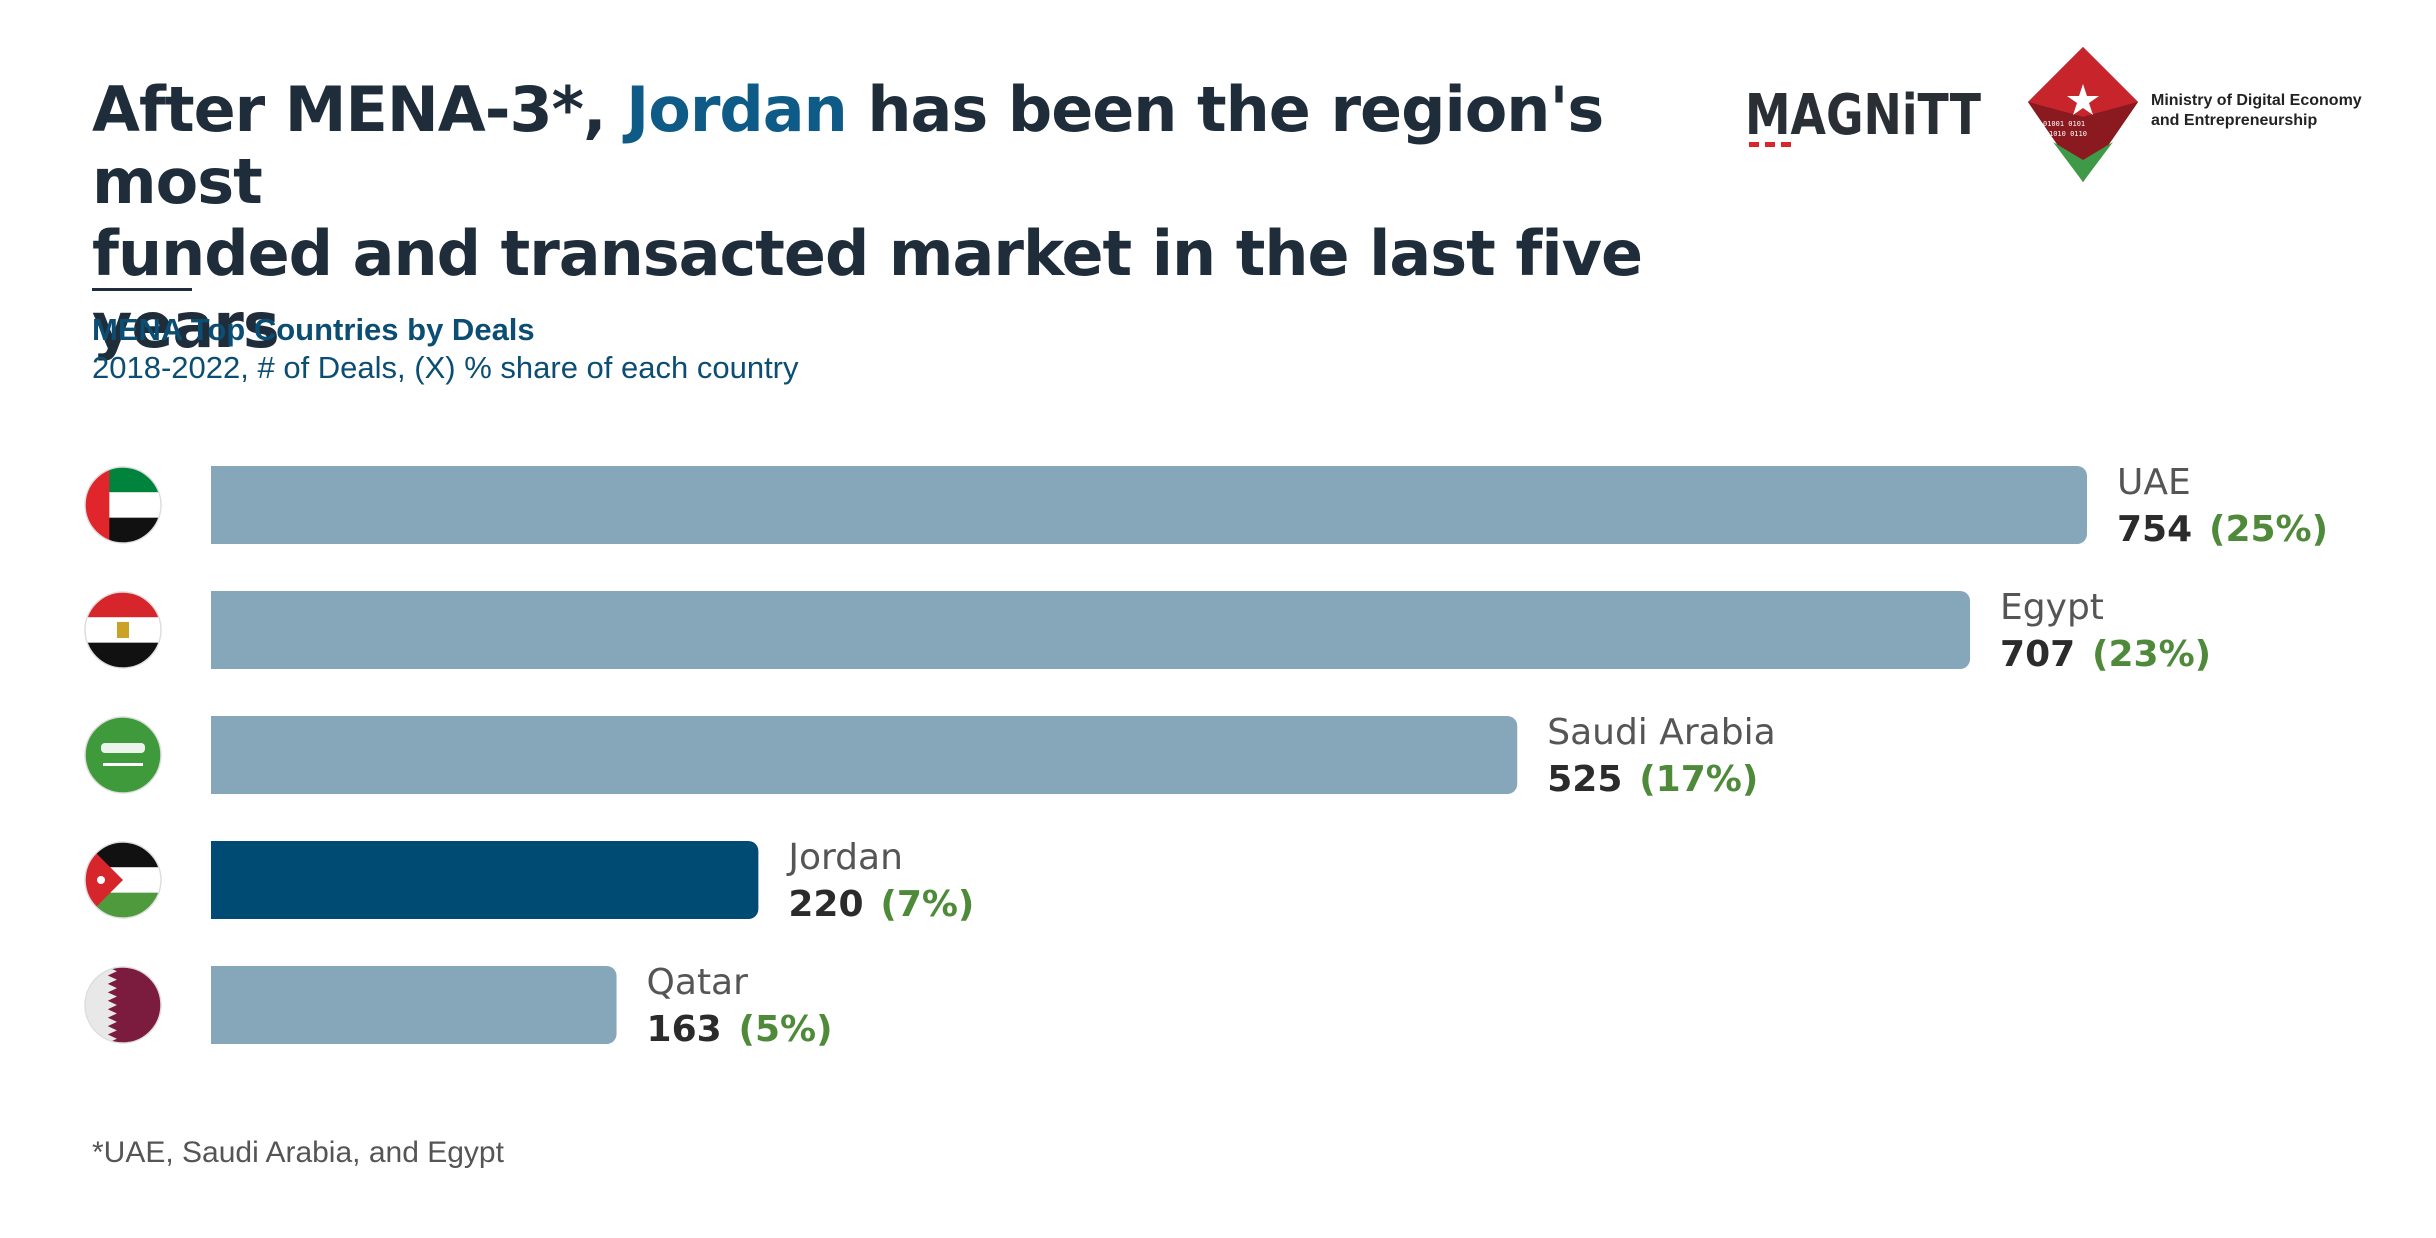 The height and width of the screenshot is (1238, 2436). What do you see at coordinates (1584, 779) in the screenshot?
I see `bar-value-saudi-arabia: 525` at bounding box center [1584, 779].